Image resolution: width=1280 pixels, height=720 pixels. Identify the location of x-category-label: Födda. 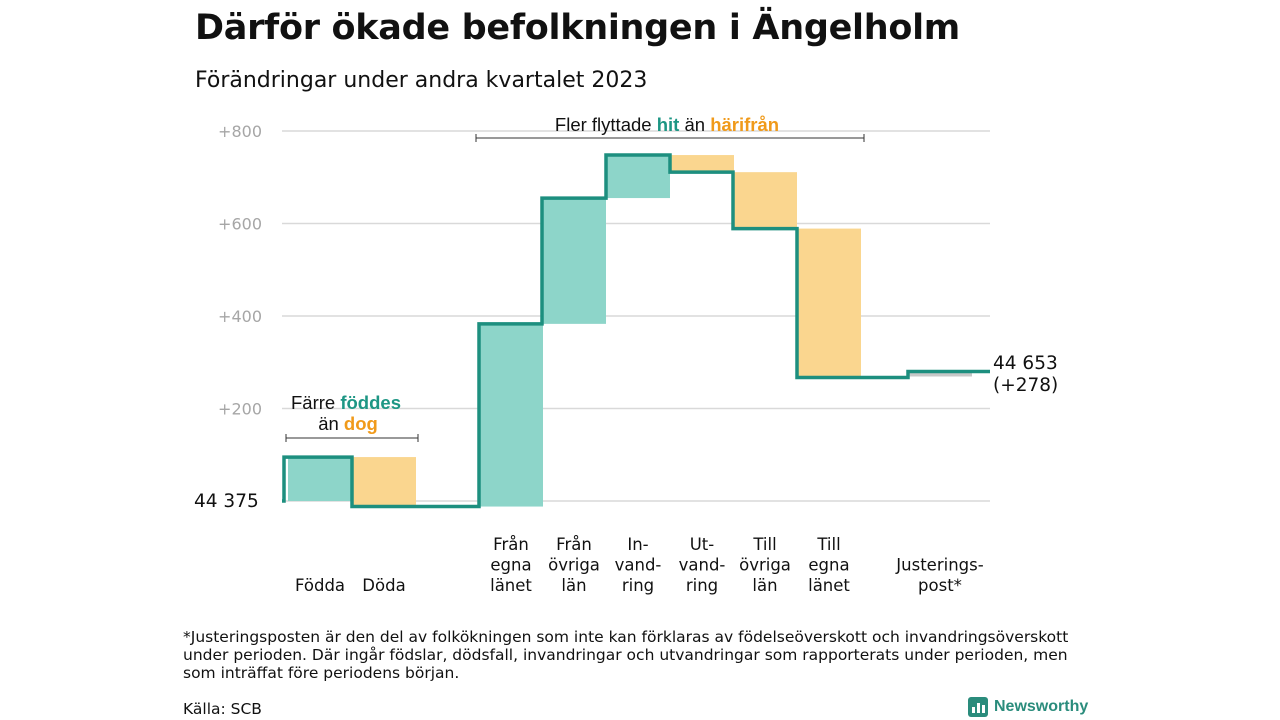
(320, 585).